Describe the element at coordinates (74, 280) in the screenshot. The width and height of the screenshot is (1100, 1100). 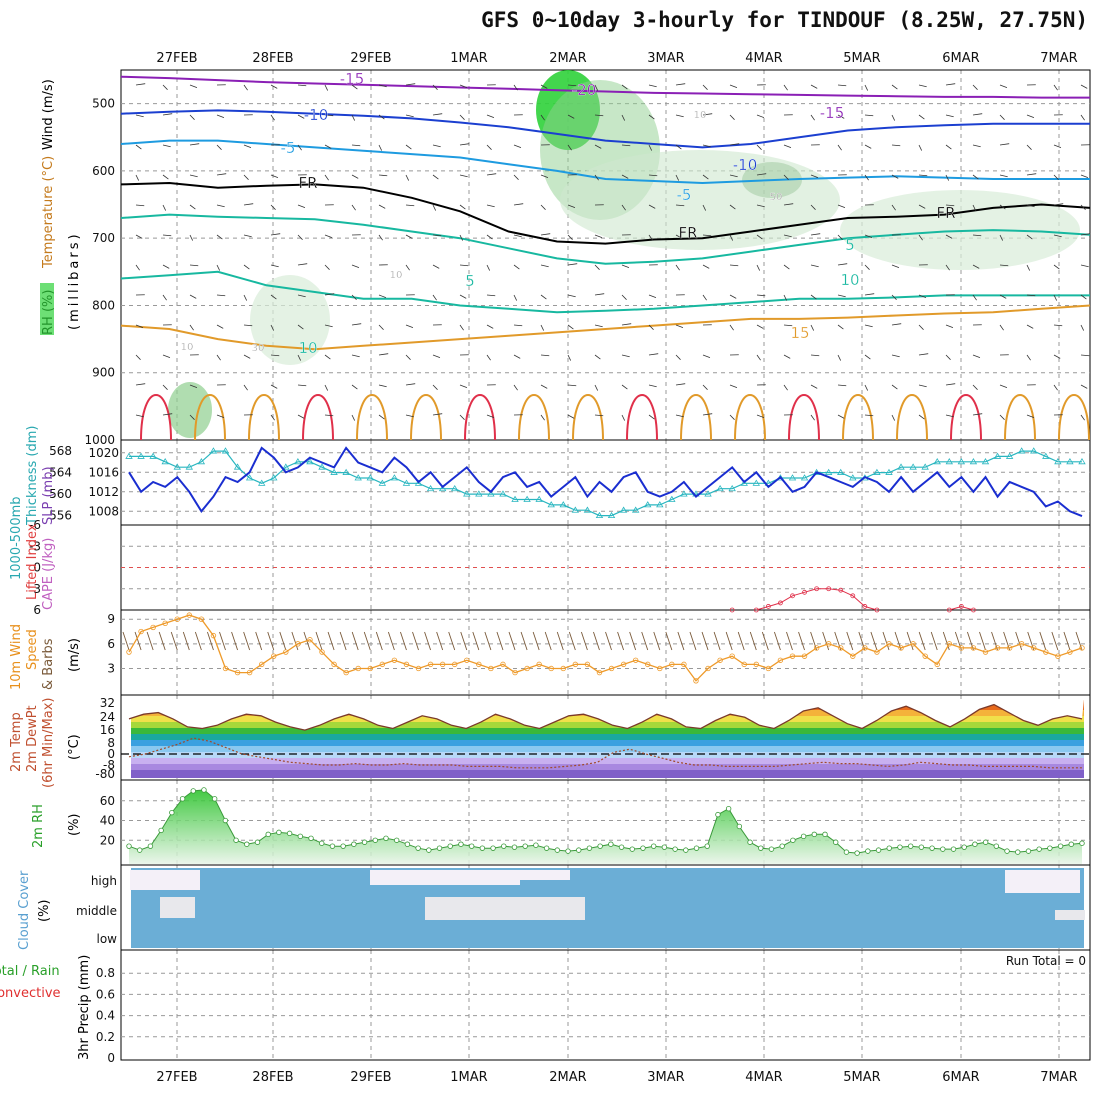
I see `pressure-axis-label: (millibars)` at that location.